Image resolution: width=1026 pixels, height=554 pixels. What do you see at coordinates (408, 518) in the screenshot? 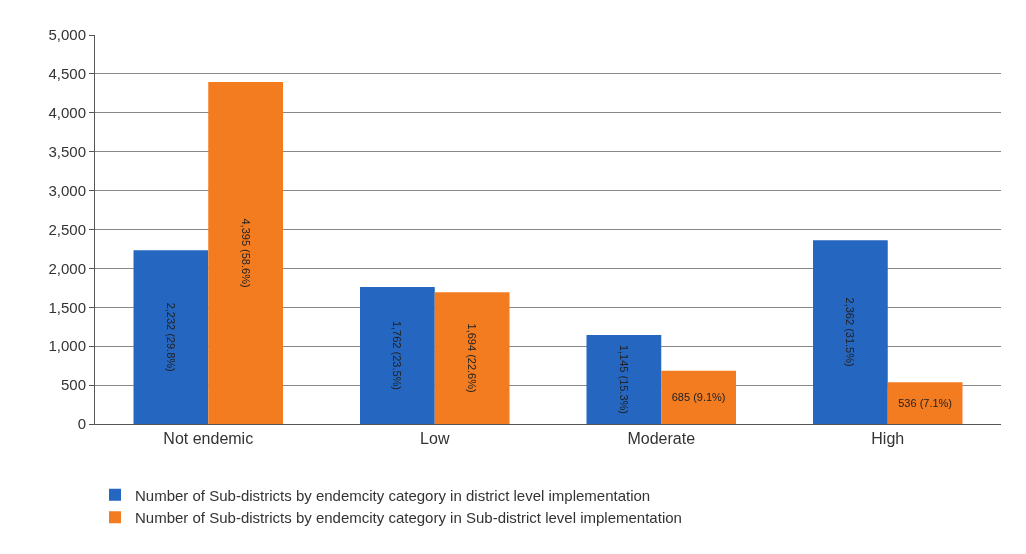
I see `legend-label: Number of Sub-districts by endemcity category in Sub-district level implementation` at bounding box center [408, 518].